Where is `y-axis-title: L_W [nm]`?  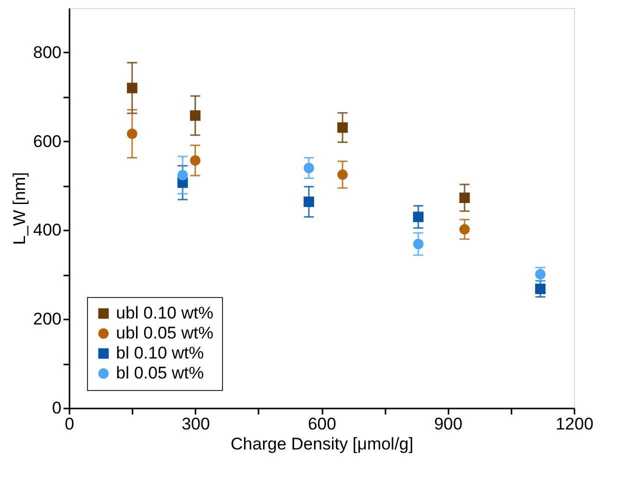 y-axis-title: L_W [nm] is located at coordinates (20, 208).